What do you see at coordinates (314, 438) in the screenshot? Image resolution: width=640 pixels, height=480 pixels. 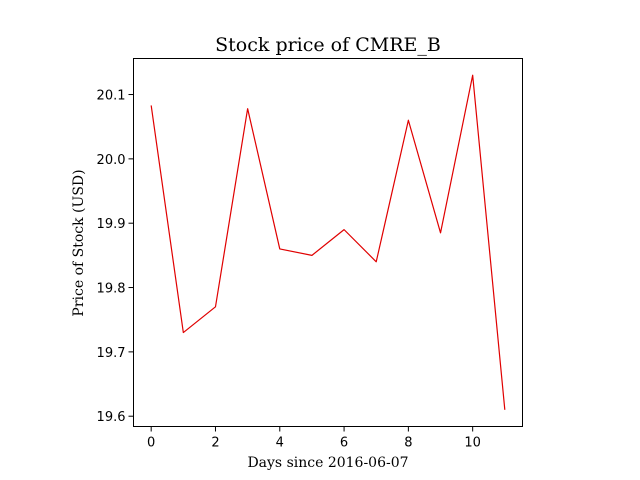 I see `x-axis-ticks: 0 2 4 6 8 10` at bounding box center [314, 438].